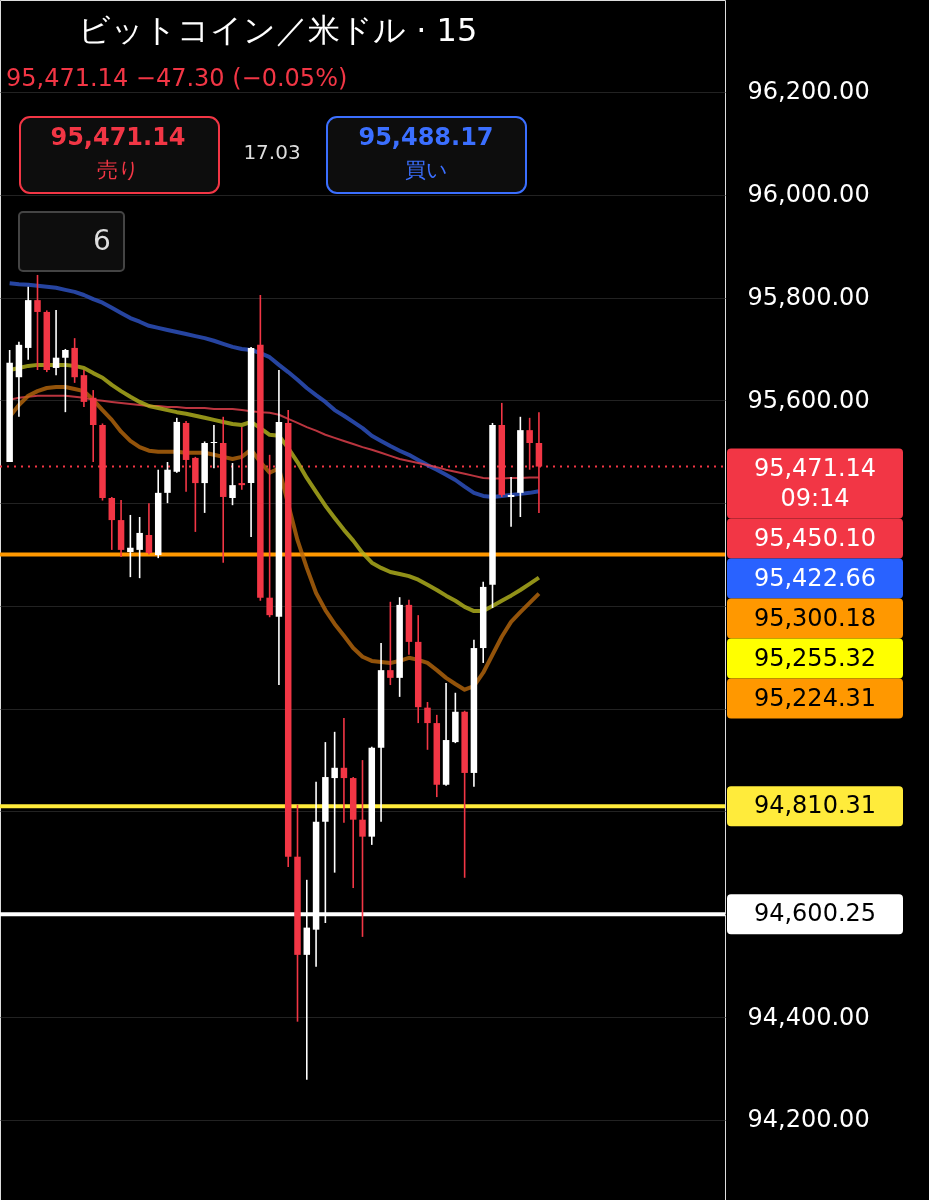  I want to click on annotation: 95,488.17, so click(426, 137).